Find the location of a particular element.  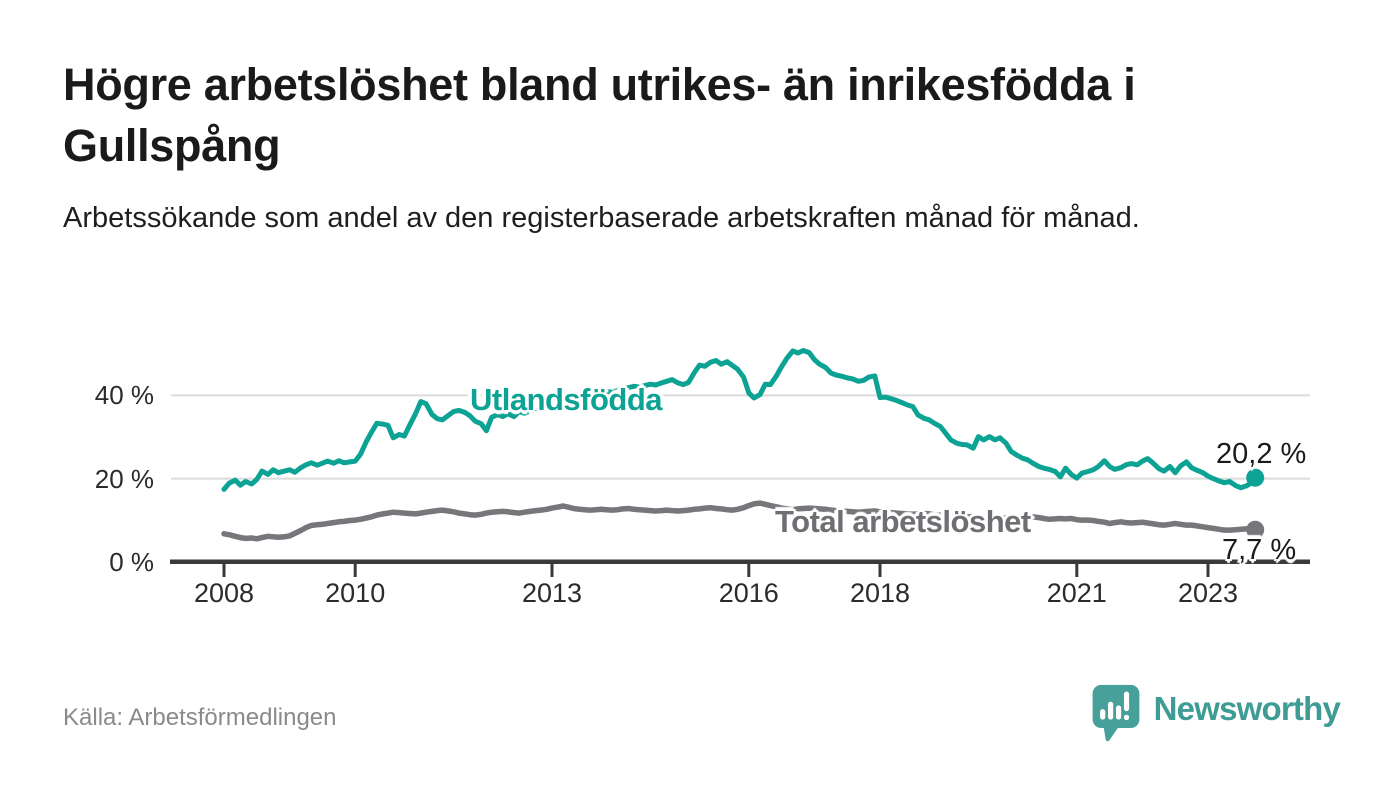

series-label-utlandsfodda: Utlandsfödda is located at coordinates (566, 399).